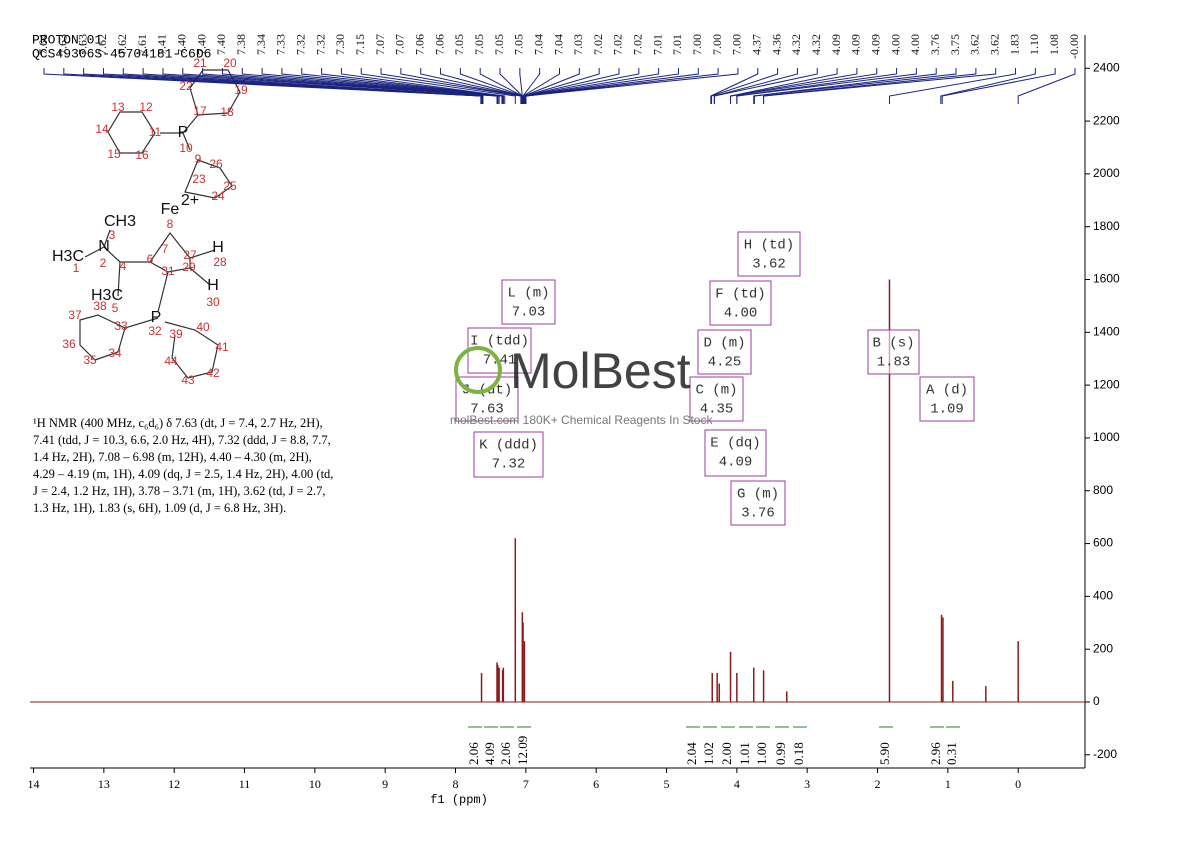  What do you see at coordinates (186, 86) in the screenshot?
I see `atom-label: 22` at bounding box center [186, 86].